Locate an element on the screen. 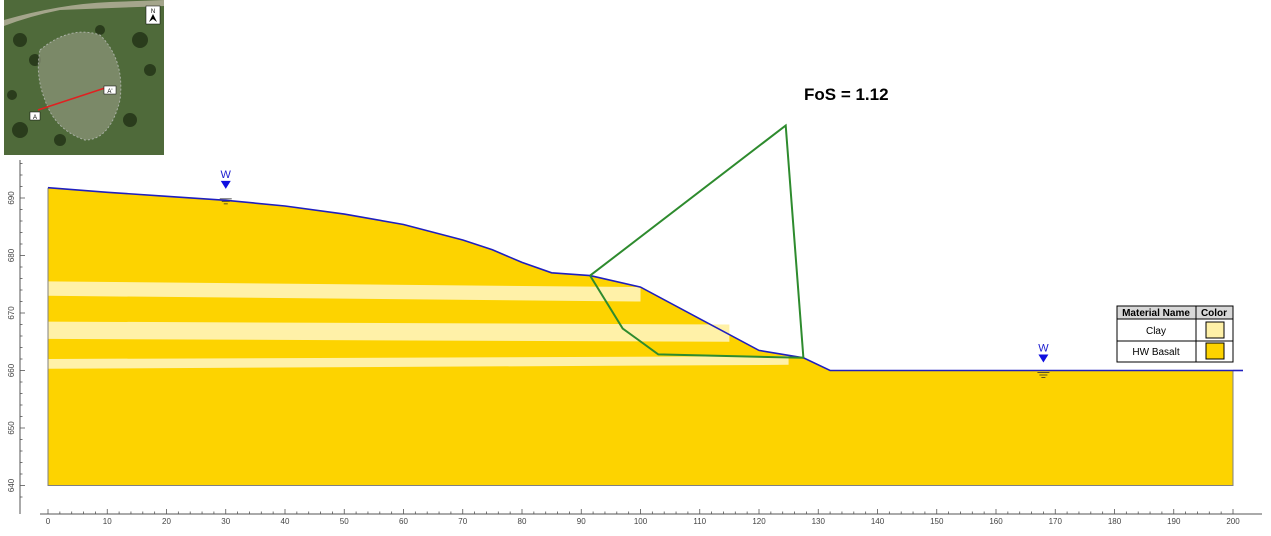 This screenshot has width=1271, height=536. legend-material-basalt: HW Basalt is located at coordinates (1155, 352).